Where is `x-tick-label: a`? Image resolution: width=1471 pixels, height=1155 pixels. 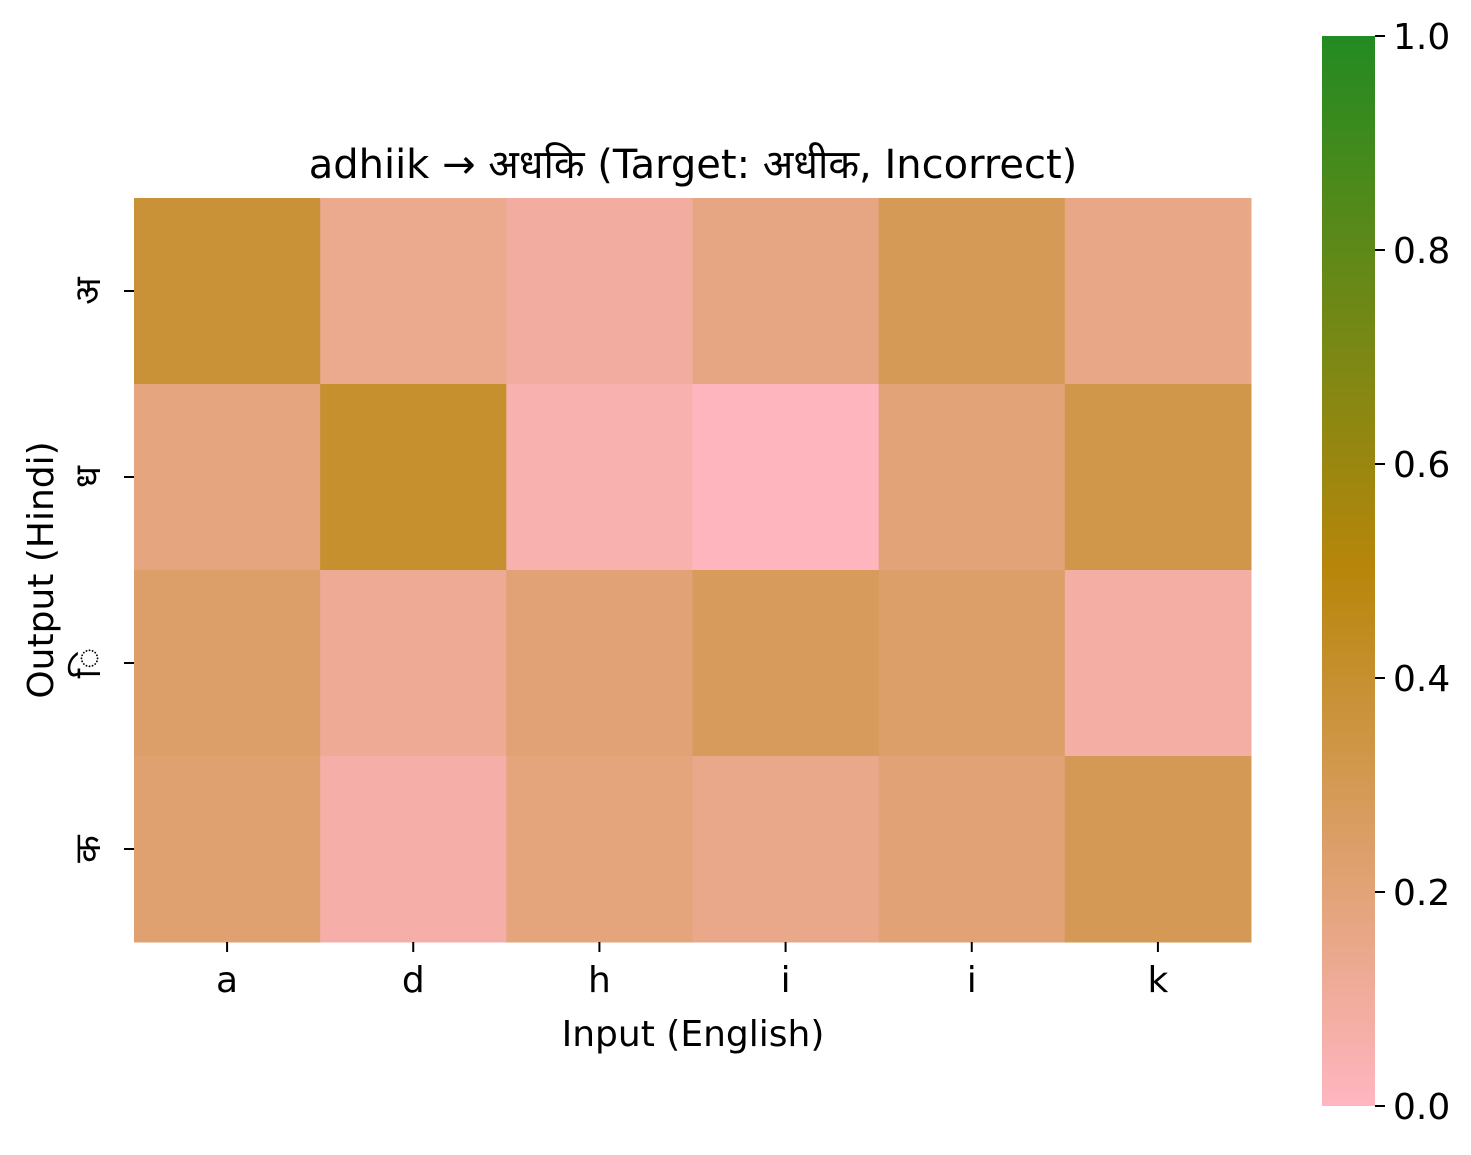 x-tick-label: a is located at coordinates (227, 980).